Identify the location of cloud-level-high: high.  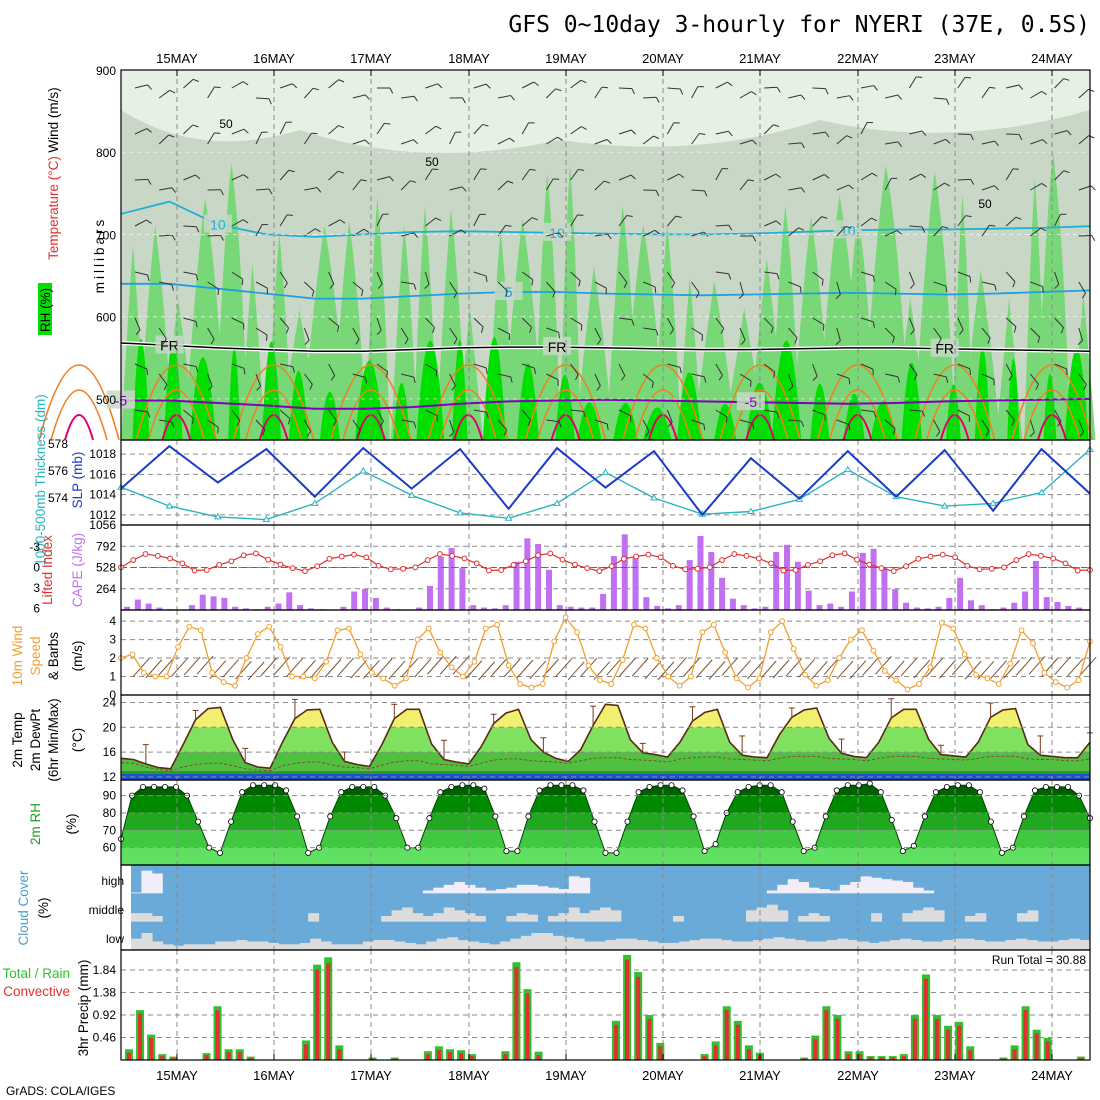
(112, 881).